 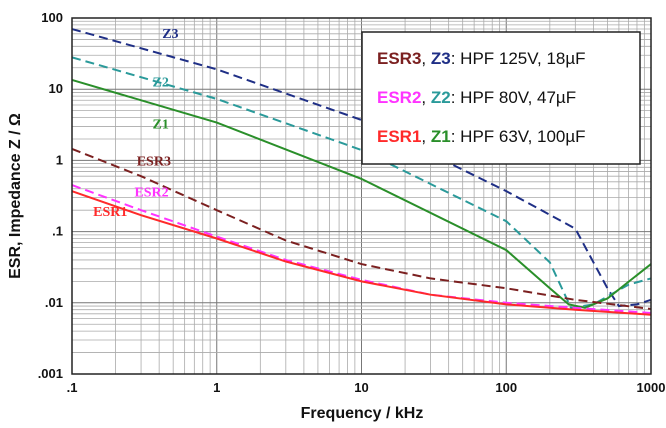 I want to click on curve-label-esr3: ESR3, so click(x=154, y=161).